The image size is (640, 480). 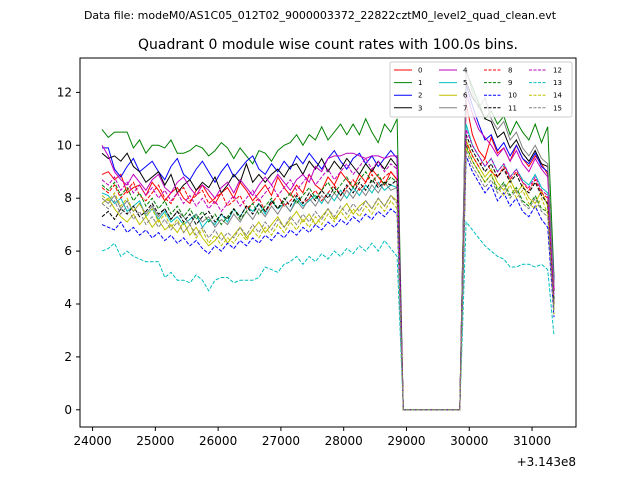 I want to click on y-tick-label: 12, so click(x=64, y=92).